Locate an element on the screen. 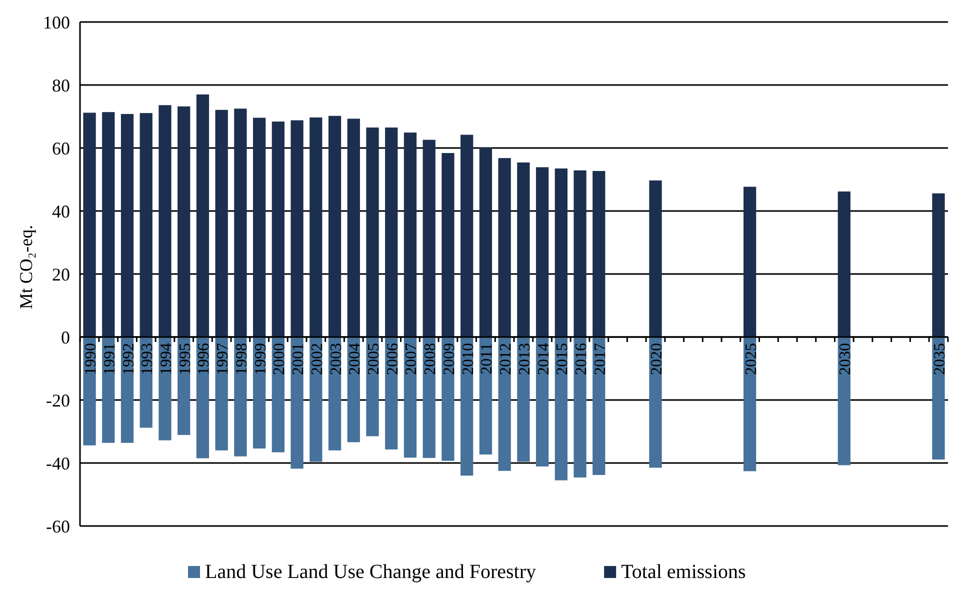 This screenshot has width=967, height=598. x-tick-label: 1996 is located at coordinates (204, 359).